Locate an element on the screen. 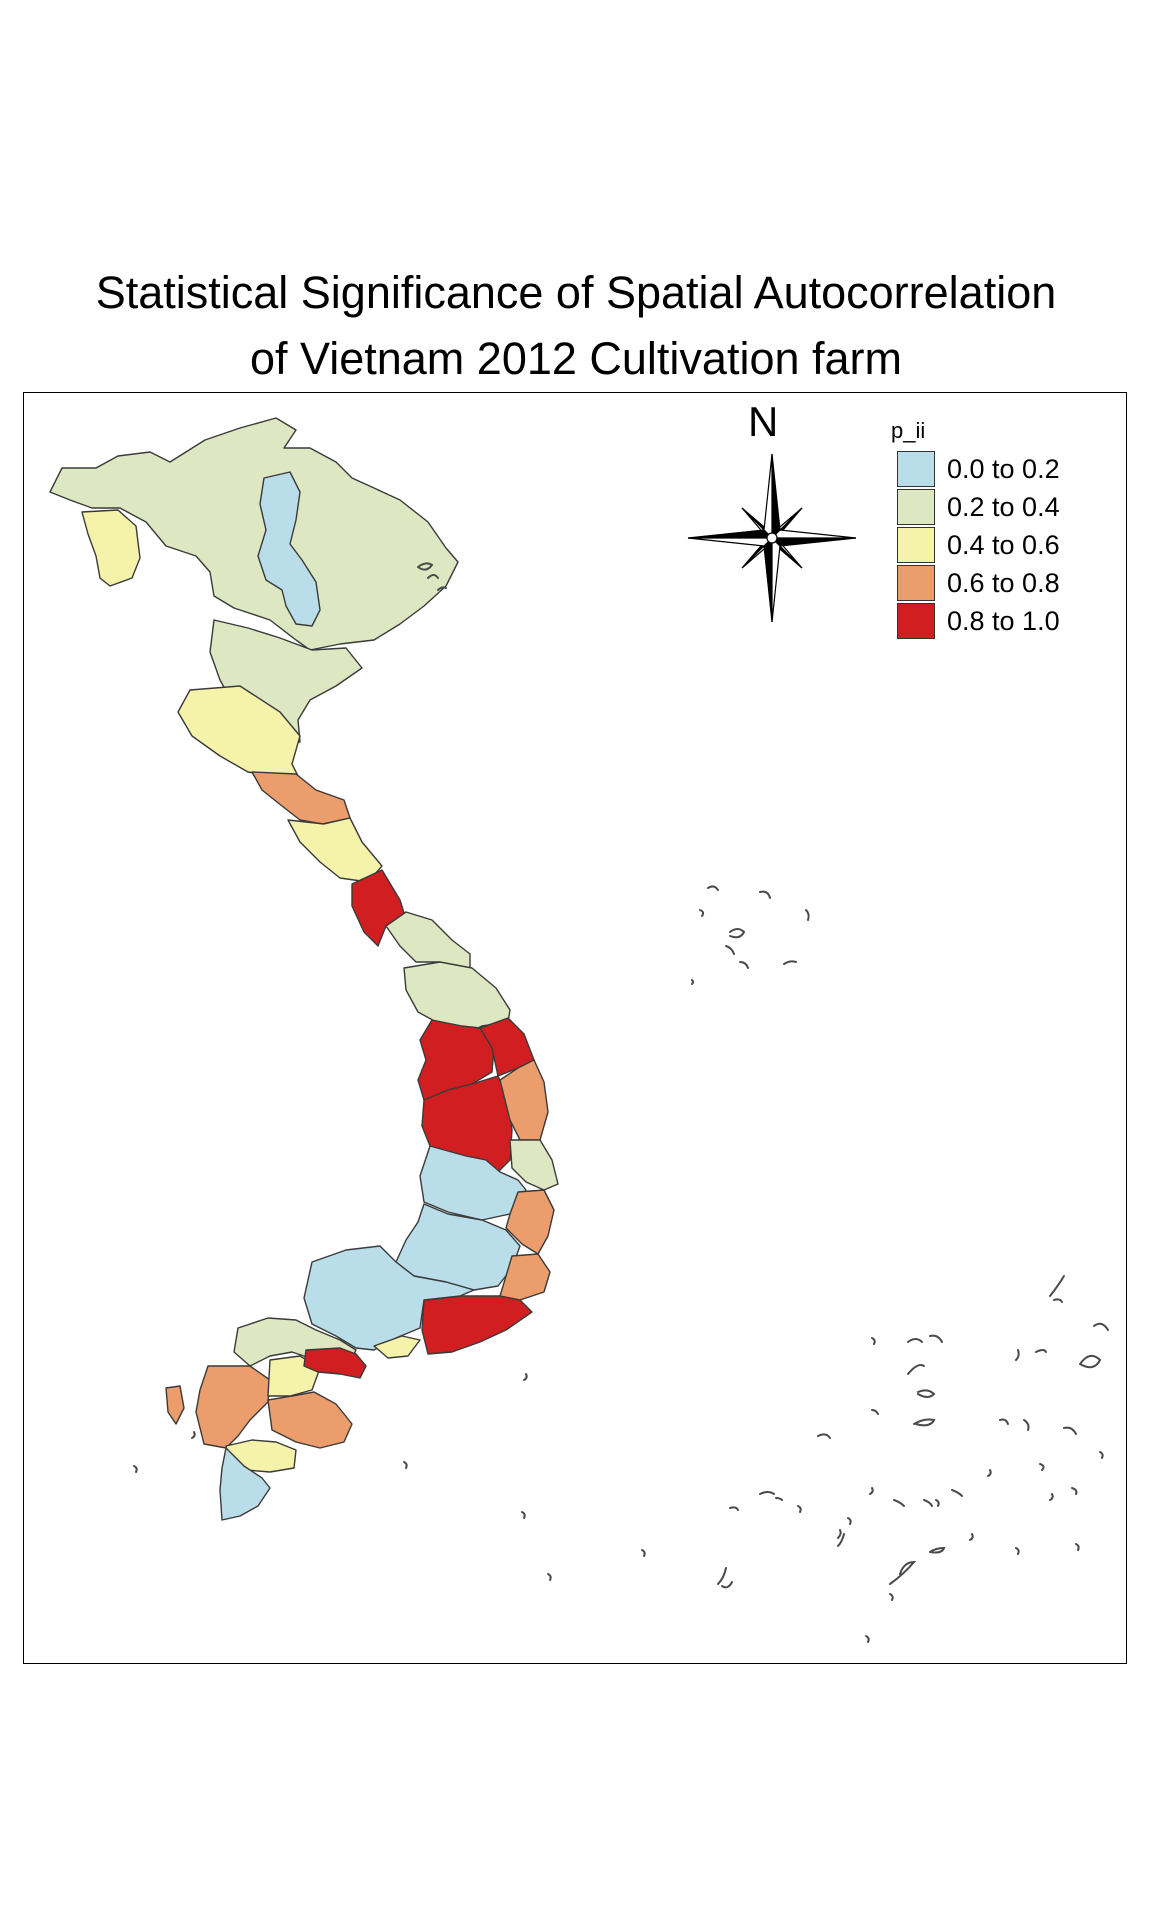  legend-label: 0.8 to 1.0 is located at coordinates (1003, 620).